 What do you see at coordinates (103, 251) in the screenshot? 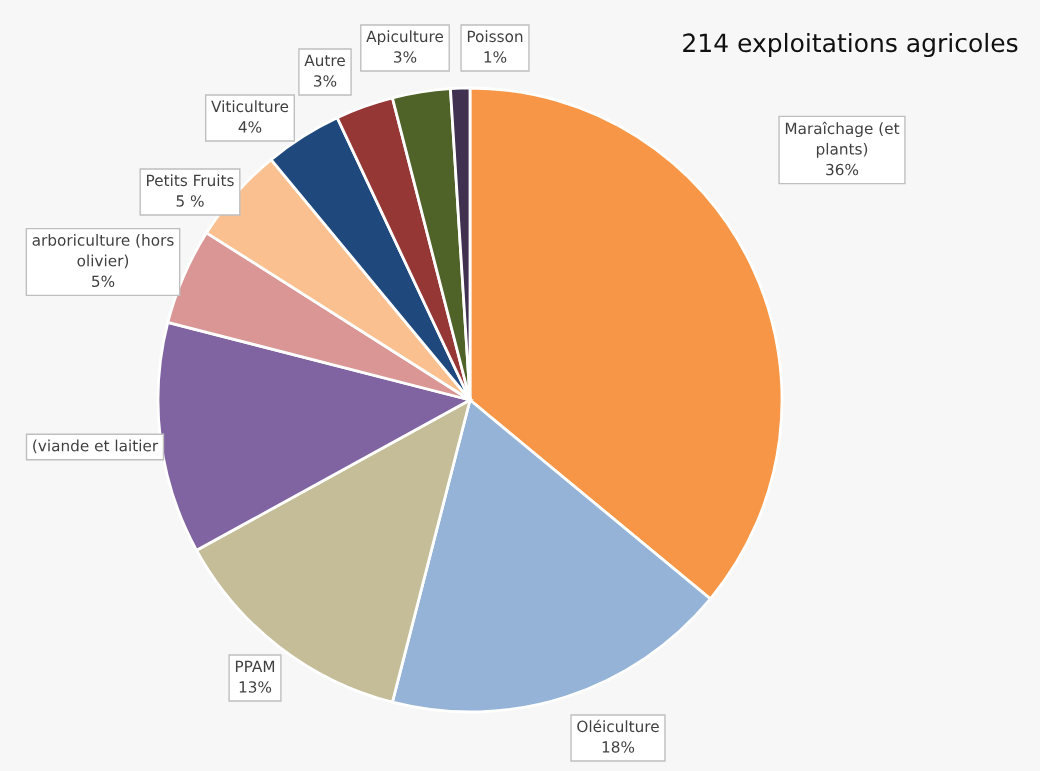
I see `slice-label: arboriculture (hors olivier)` at bounding box center [103, 251].